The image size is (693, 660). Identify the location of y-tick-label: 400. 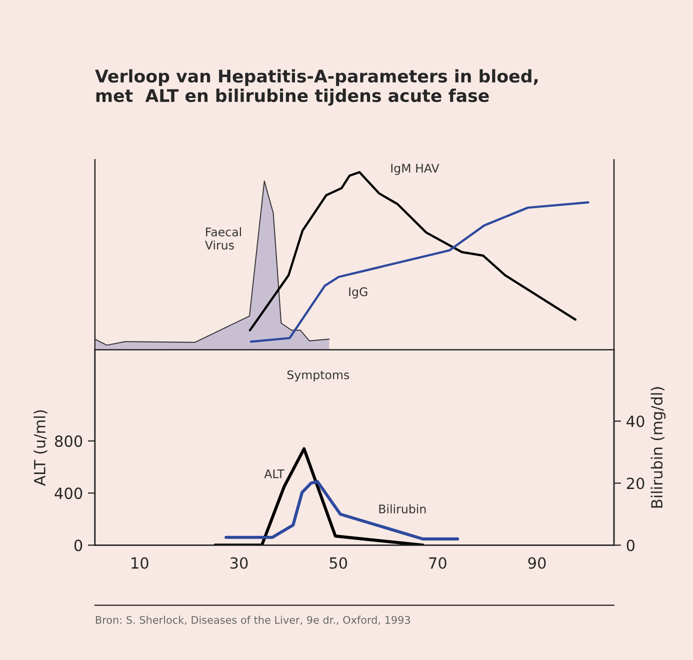
(68, 494).